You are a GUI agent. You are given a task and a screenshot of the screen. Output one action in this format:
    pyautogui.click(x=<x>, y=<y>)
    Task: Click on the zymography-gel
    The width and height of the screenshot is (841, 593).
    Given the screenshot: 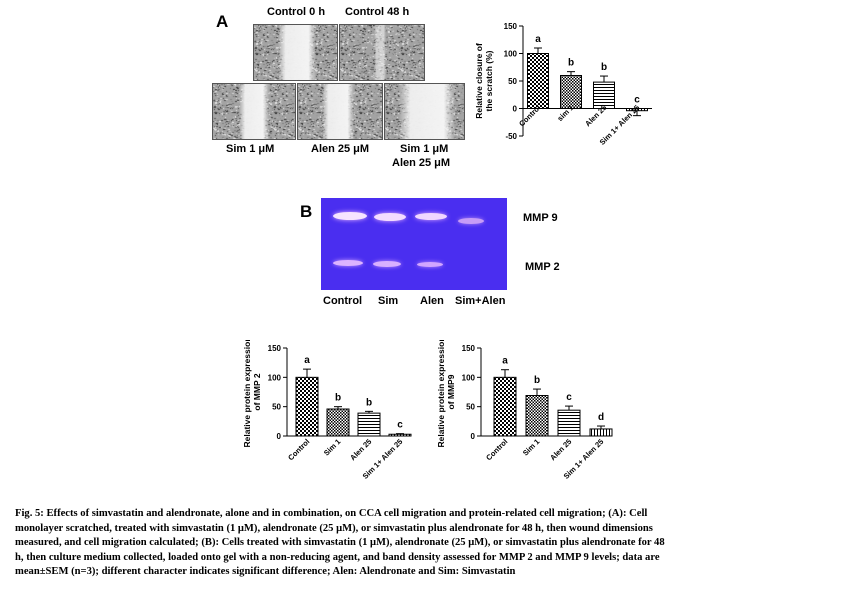 What is the action you would take?
    pyautogui.click(x=414, y=244)
    